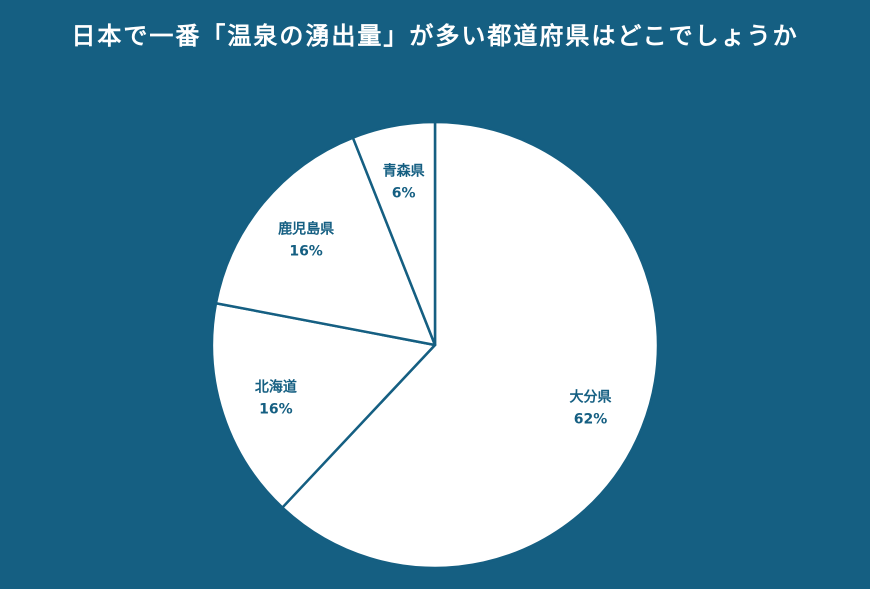 The image size is (870, 589). I want to click on slice-value-label: 6%, so click(404, 194).